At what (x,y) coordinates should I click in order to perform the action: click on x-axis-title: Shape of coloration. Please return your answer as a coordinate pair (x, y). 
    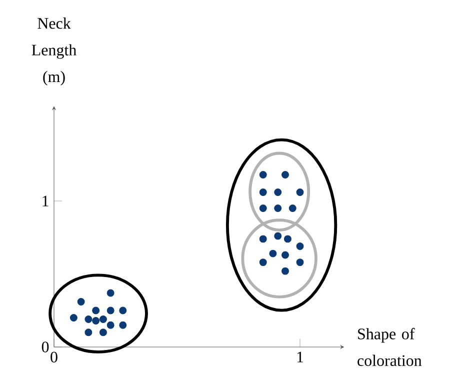
    Looking at the image, I should click on (390, 347).